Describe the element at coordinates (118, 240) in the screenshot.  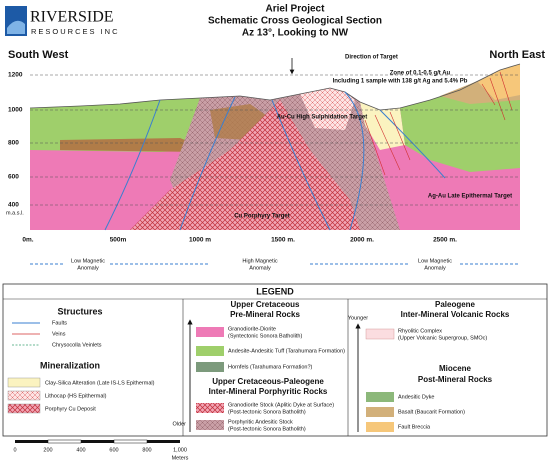
I see `distance-label: 500m` at that location.